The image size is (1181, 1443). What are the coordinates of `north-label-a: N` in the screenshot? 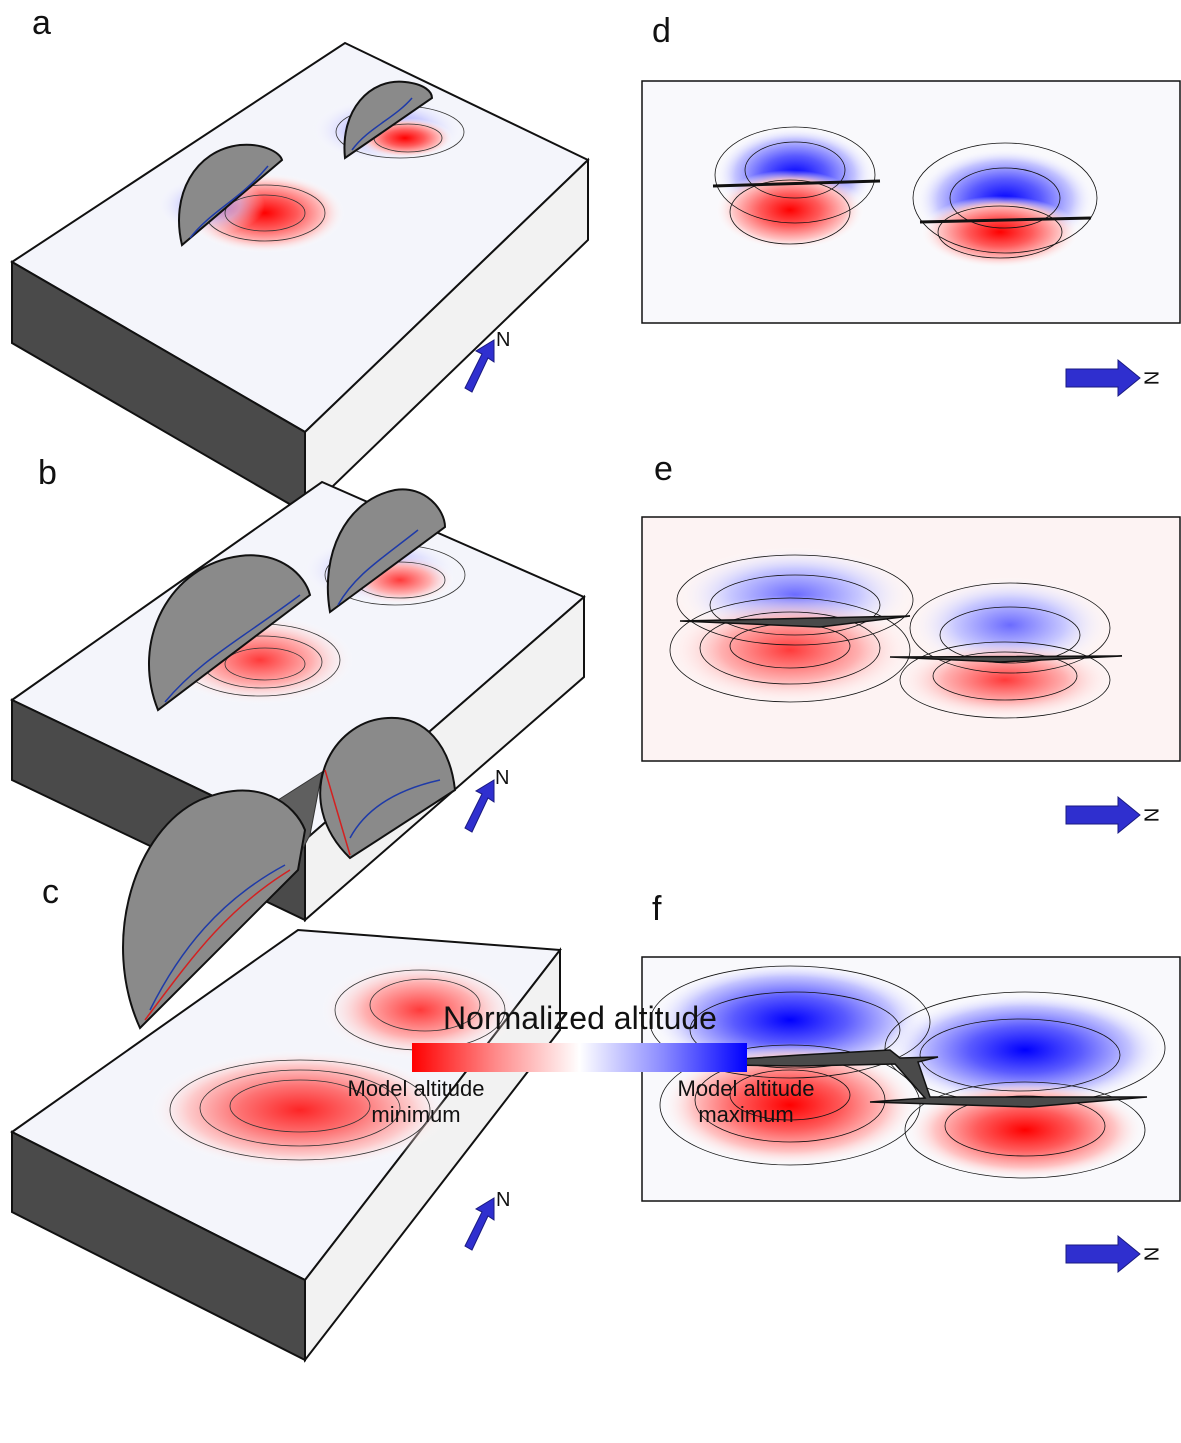 It's located at (503, 340).